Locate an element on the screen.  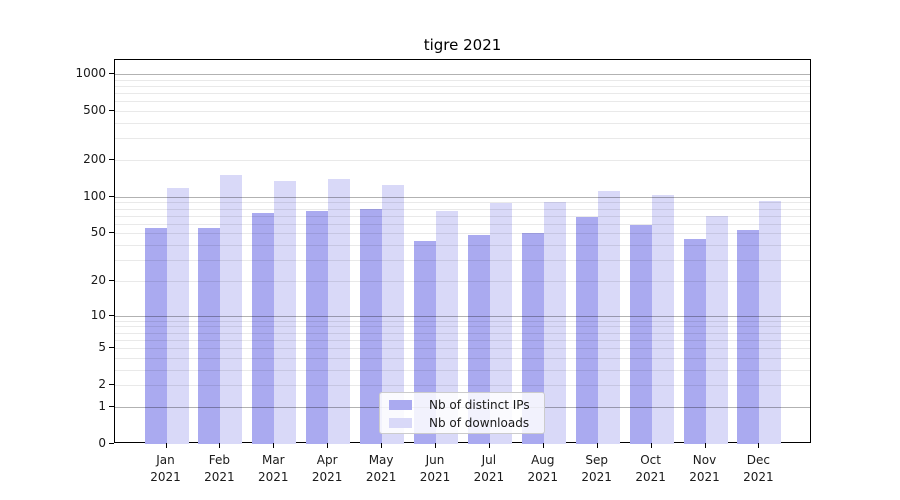
legend: Nb of distinct IPs Nb of downloads is located at coordinates (462, 413).